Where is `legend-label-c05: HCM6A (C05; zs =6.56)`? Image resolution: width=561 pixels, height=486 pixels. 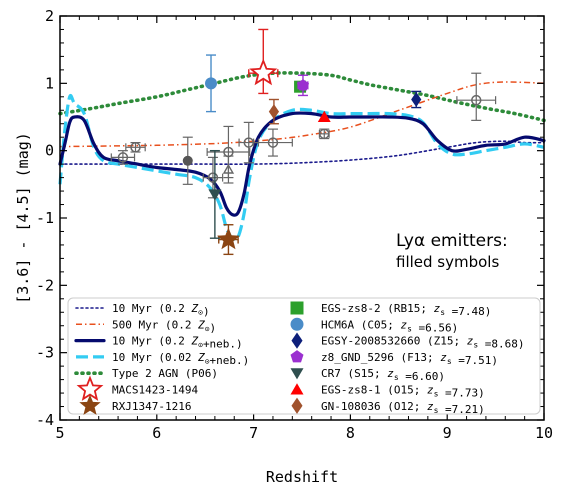 legend-label-c05: HCM6A (C05; zs =6.56) is located at coordinates (389, 326).